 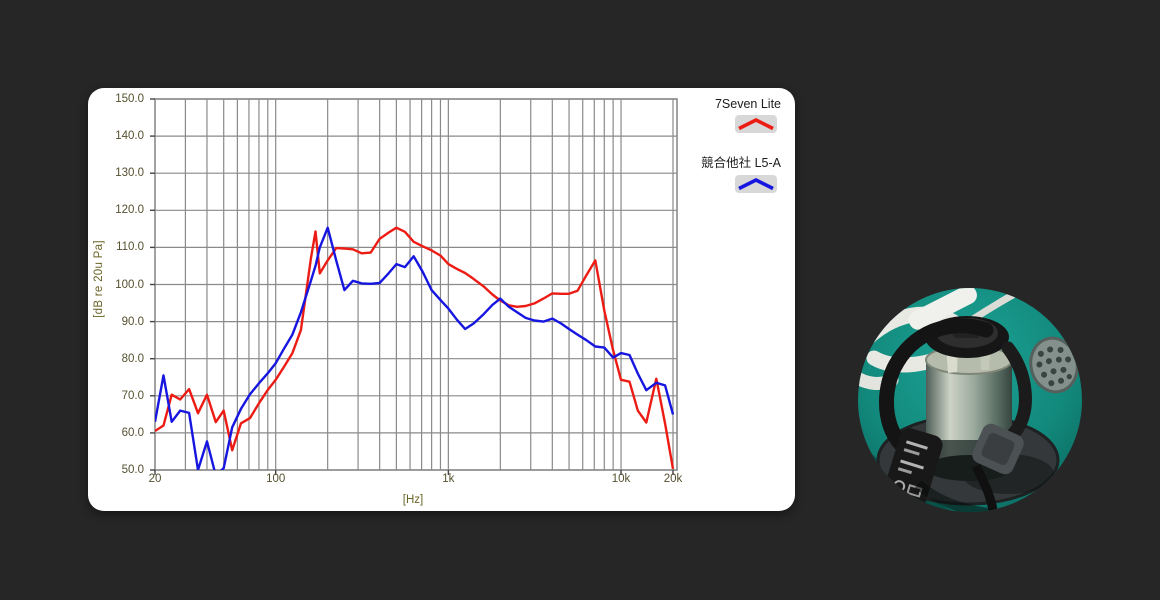 I want to click on x-tick-label: 20k, so click(x=673, y=479).